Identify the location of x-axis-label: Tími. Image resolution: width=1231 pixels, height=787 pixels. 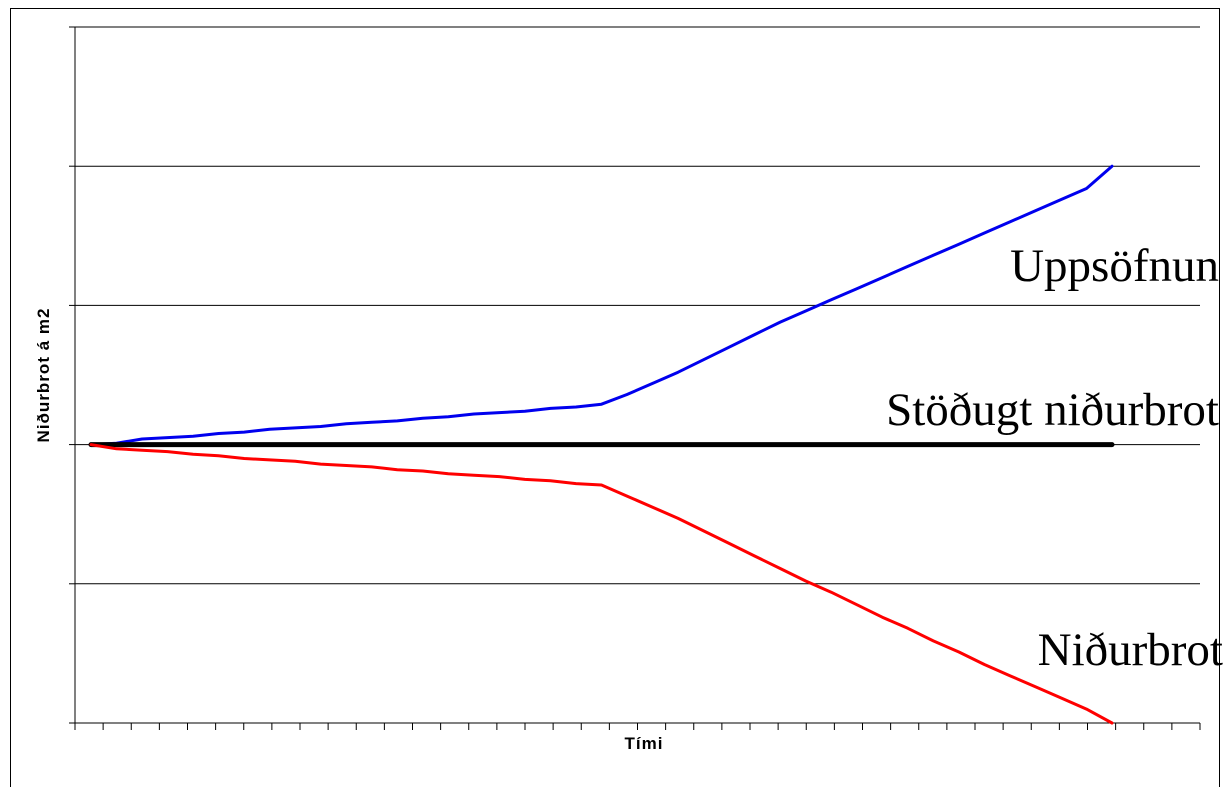
(644, 743).